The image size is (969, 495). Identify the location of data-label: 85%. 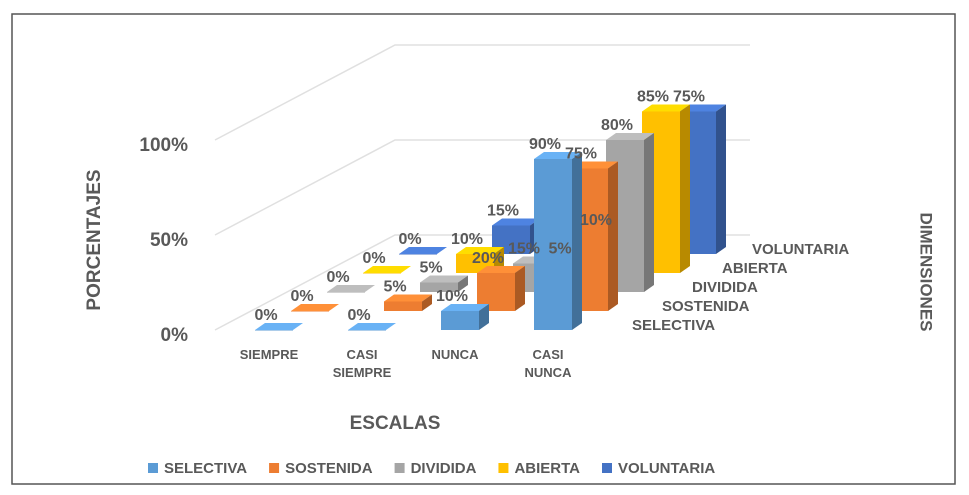
(653, 97).